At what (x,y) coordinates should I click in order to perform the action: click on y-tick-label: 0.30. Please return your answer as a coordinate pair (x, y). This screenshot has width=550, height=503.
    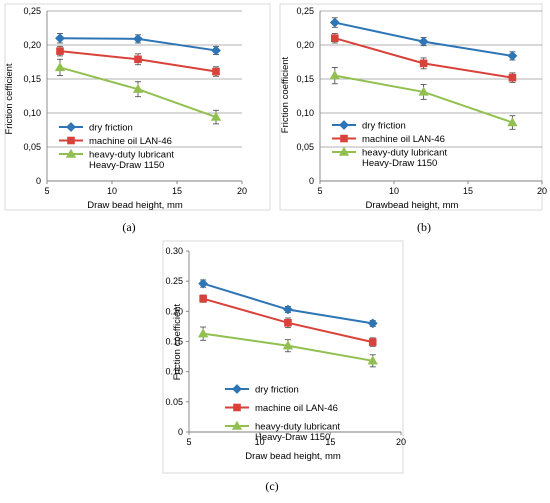
    Looking at the image, I should click on (174, 251).